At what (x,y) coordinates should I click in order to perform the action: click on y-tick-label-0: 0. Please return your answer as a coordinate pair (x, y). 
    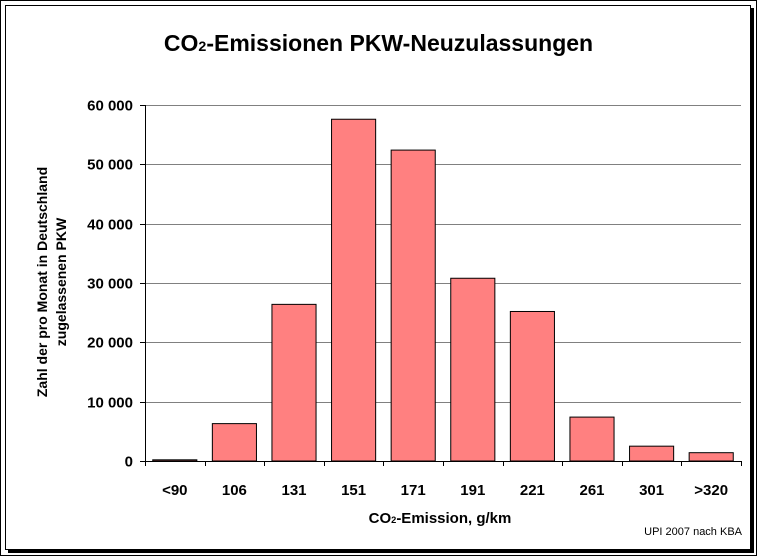
    Looking at the image, I should click on (129, 462).